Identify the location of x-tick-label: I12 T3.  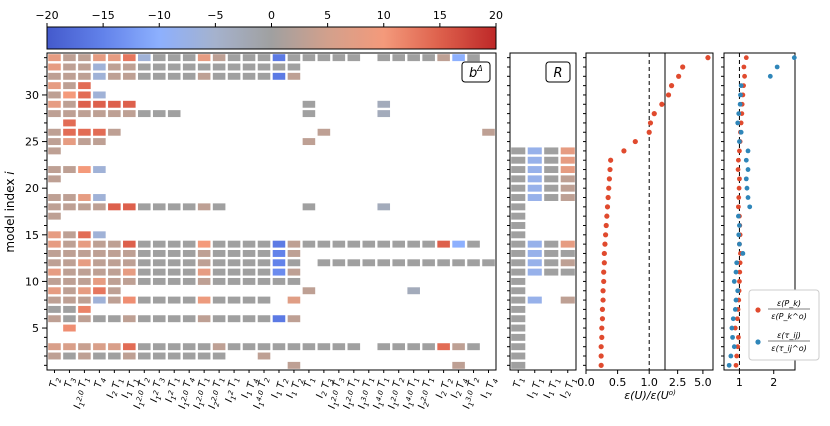
(158, 390).